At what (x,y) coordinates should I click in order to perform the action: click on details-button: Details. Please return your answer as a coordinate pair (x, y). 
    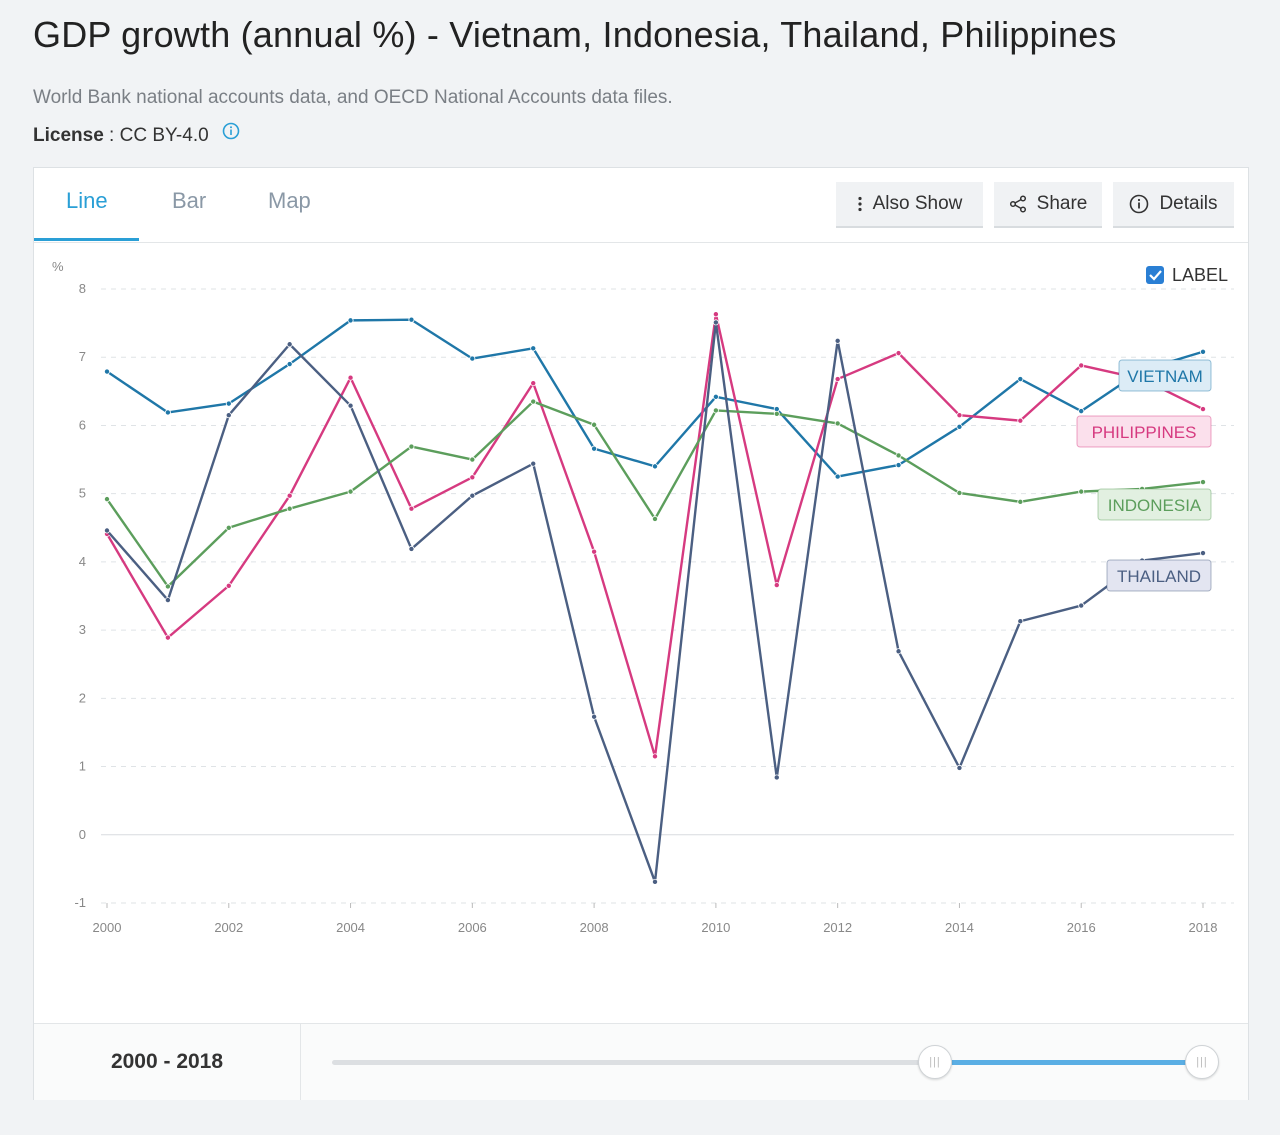
    Looking at the image, I should click on (1173, 205).